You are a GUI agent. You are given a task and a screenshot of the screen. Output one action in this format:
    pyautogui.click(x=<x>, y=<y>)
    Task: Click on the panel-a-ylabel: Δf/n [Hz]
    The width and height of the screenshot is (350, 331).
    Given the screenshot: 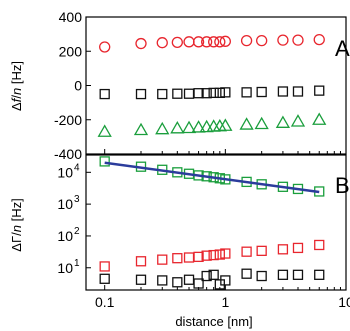 What is the action you would take?
    pyautogui.click(x=16, y=86)
    